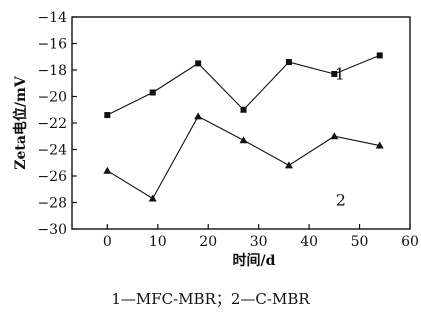  What do you see at coordinates (107, 242) in the screenshot?
I see `x-tick-label: 0` at bounding box center [107, 242].